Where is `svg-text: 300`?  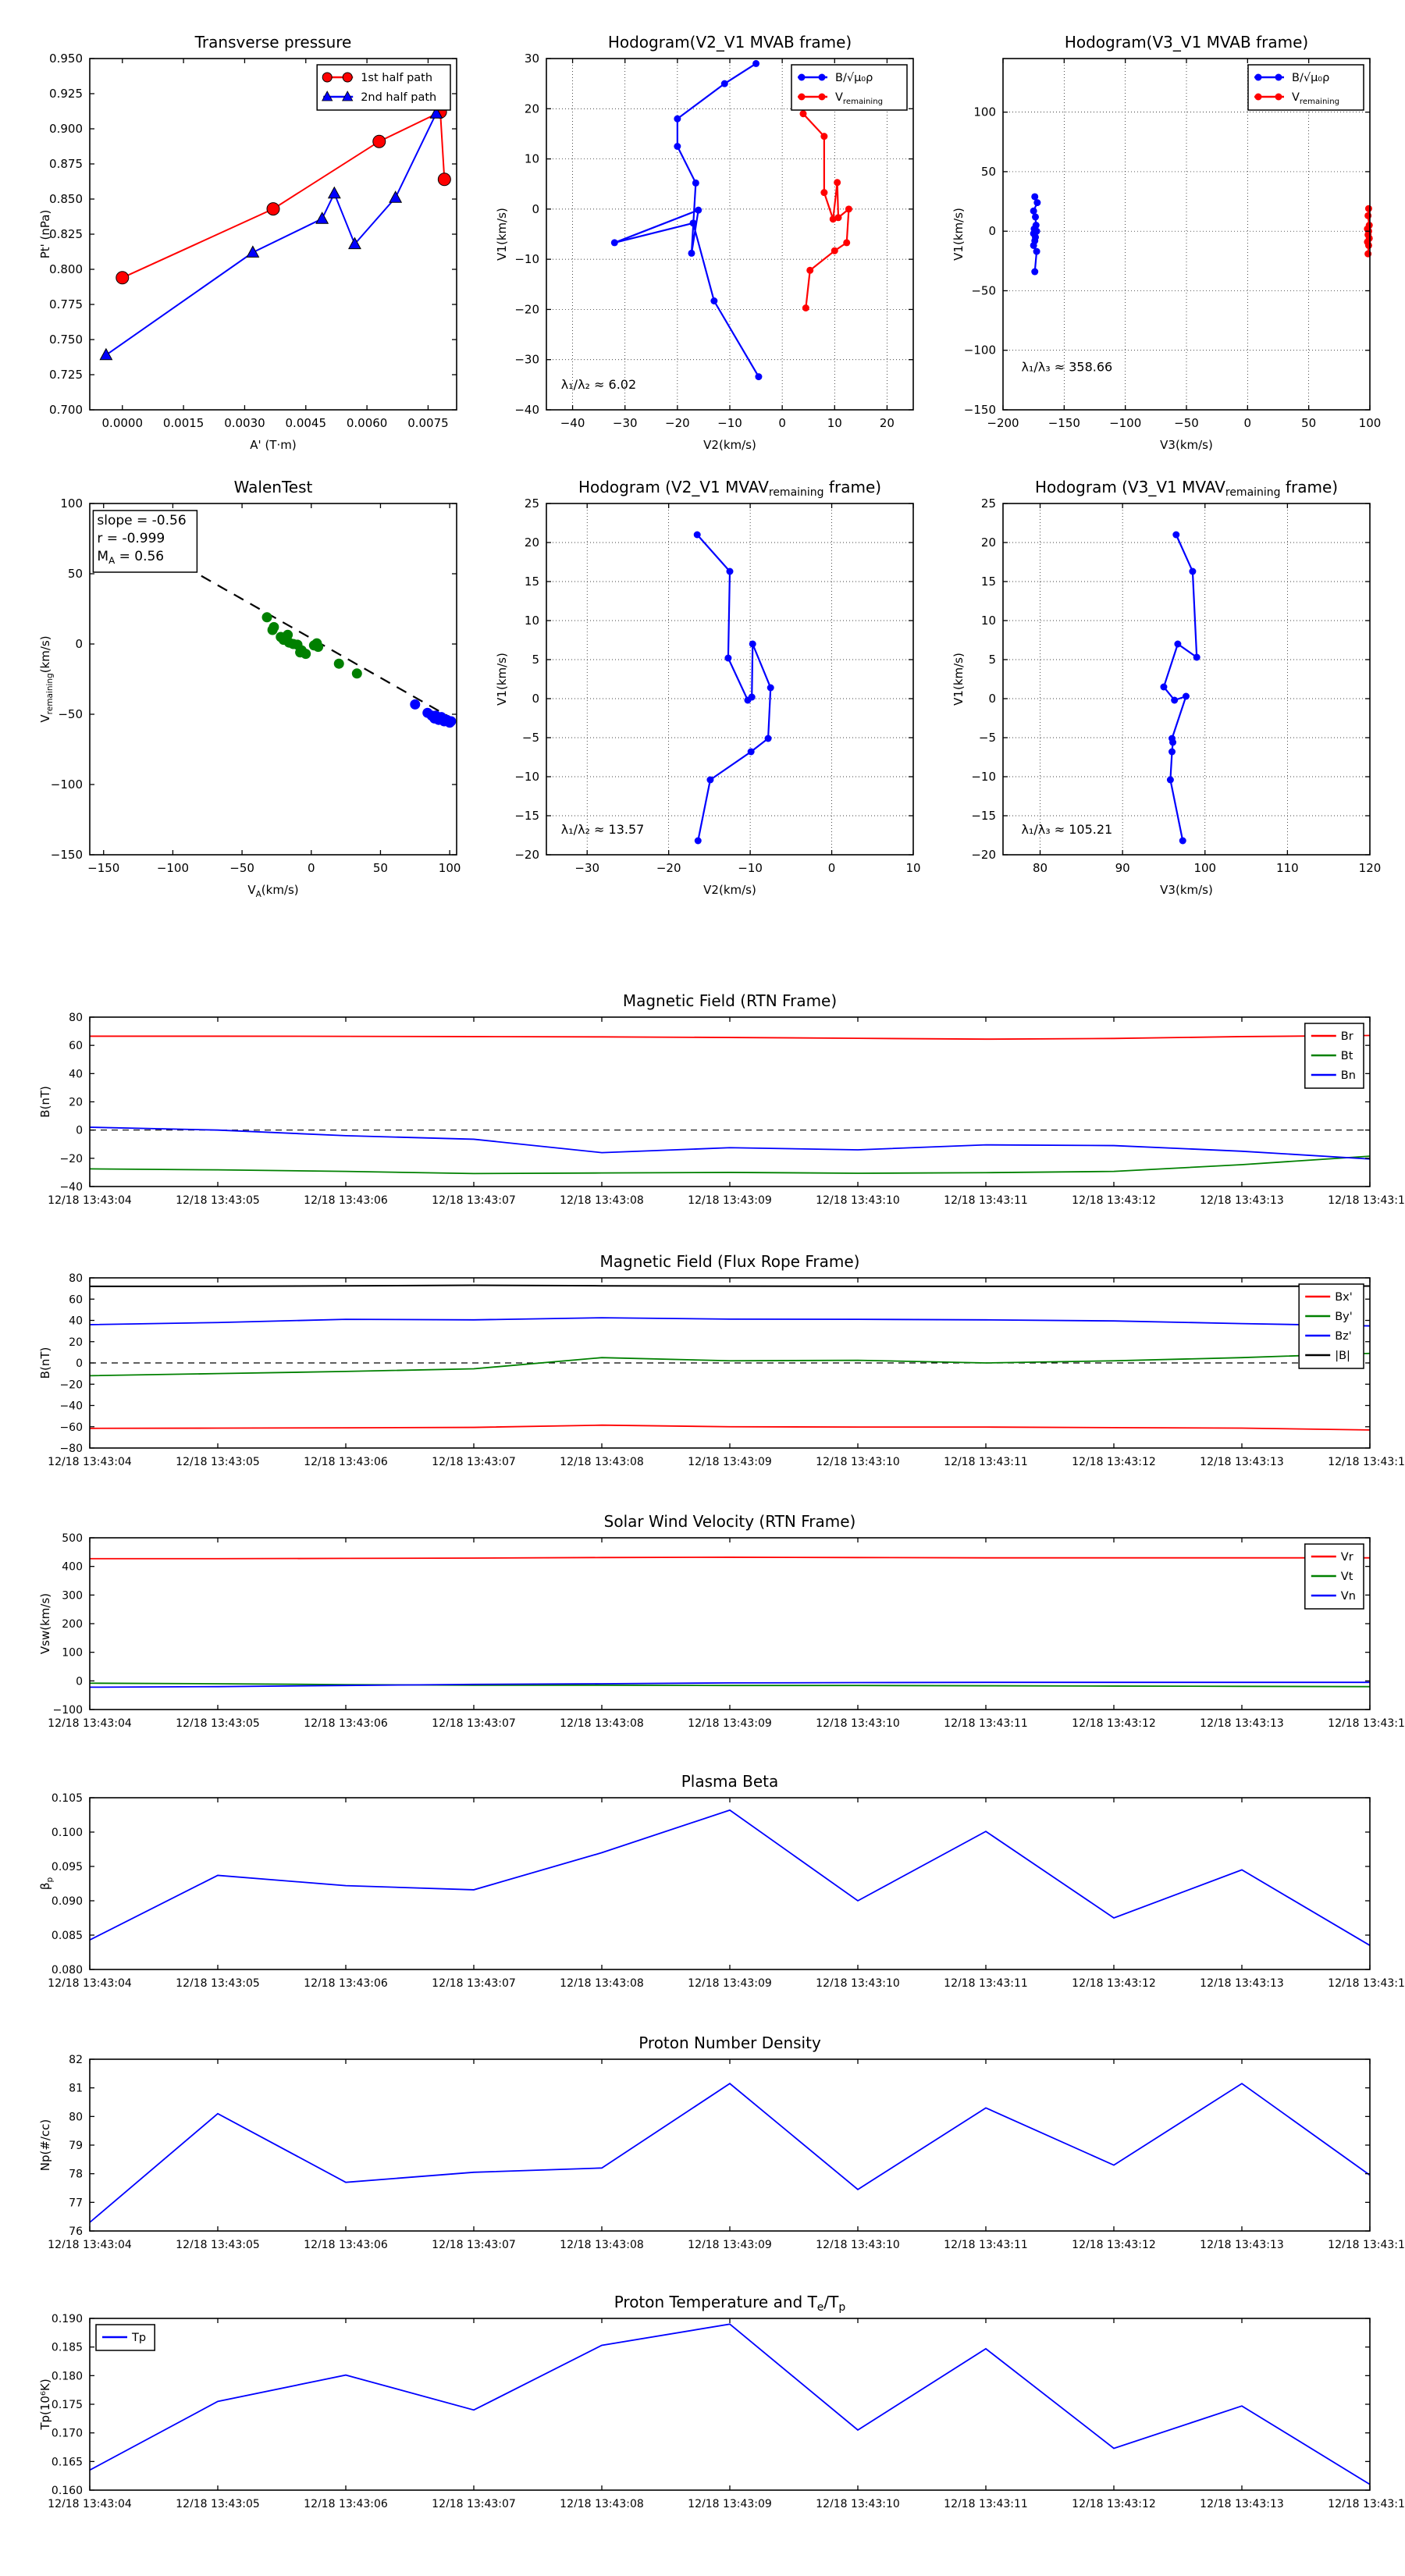 svg-text: 300 is located at coordinates (72, 1595).